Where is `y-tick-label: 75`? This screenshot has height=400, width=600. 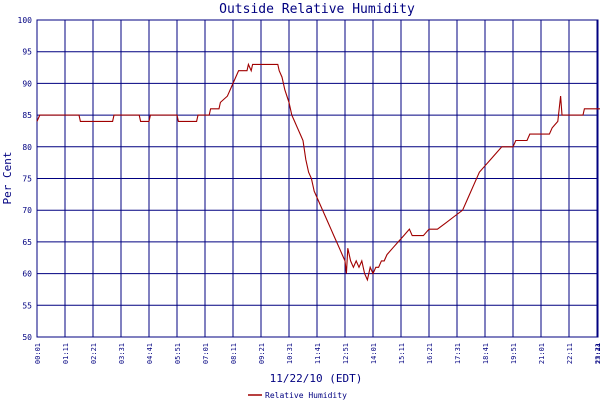
y-tick-label: 75 is located at coordinates (27, 179).